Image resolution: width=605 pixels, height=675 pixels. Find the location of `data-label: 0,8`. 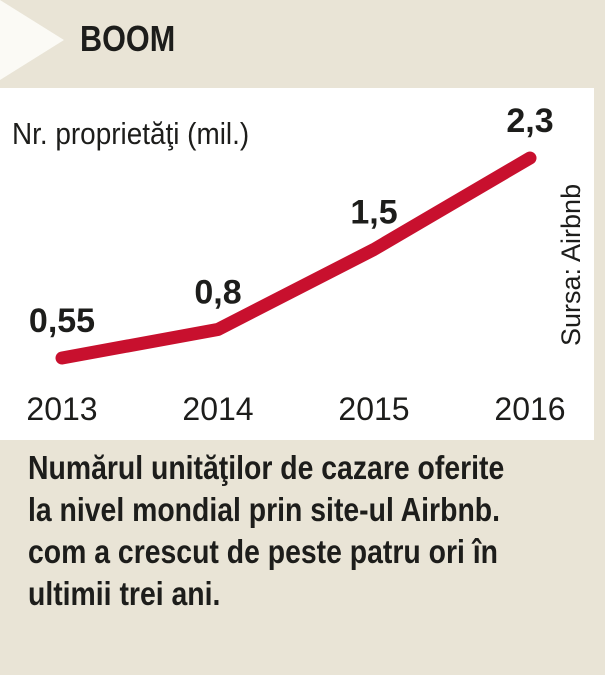

data-label: 0,8 is located at coordinates (217, 292).